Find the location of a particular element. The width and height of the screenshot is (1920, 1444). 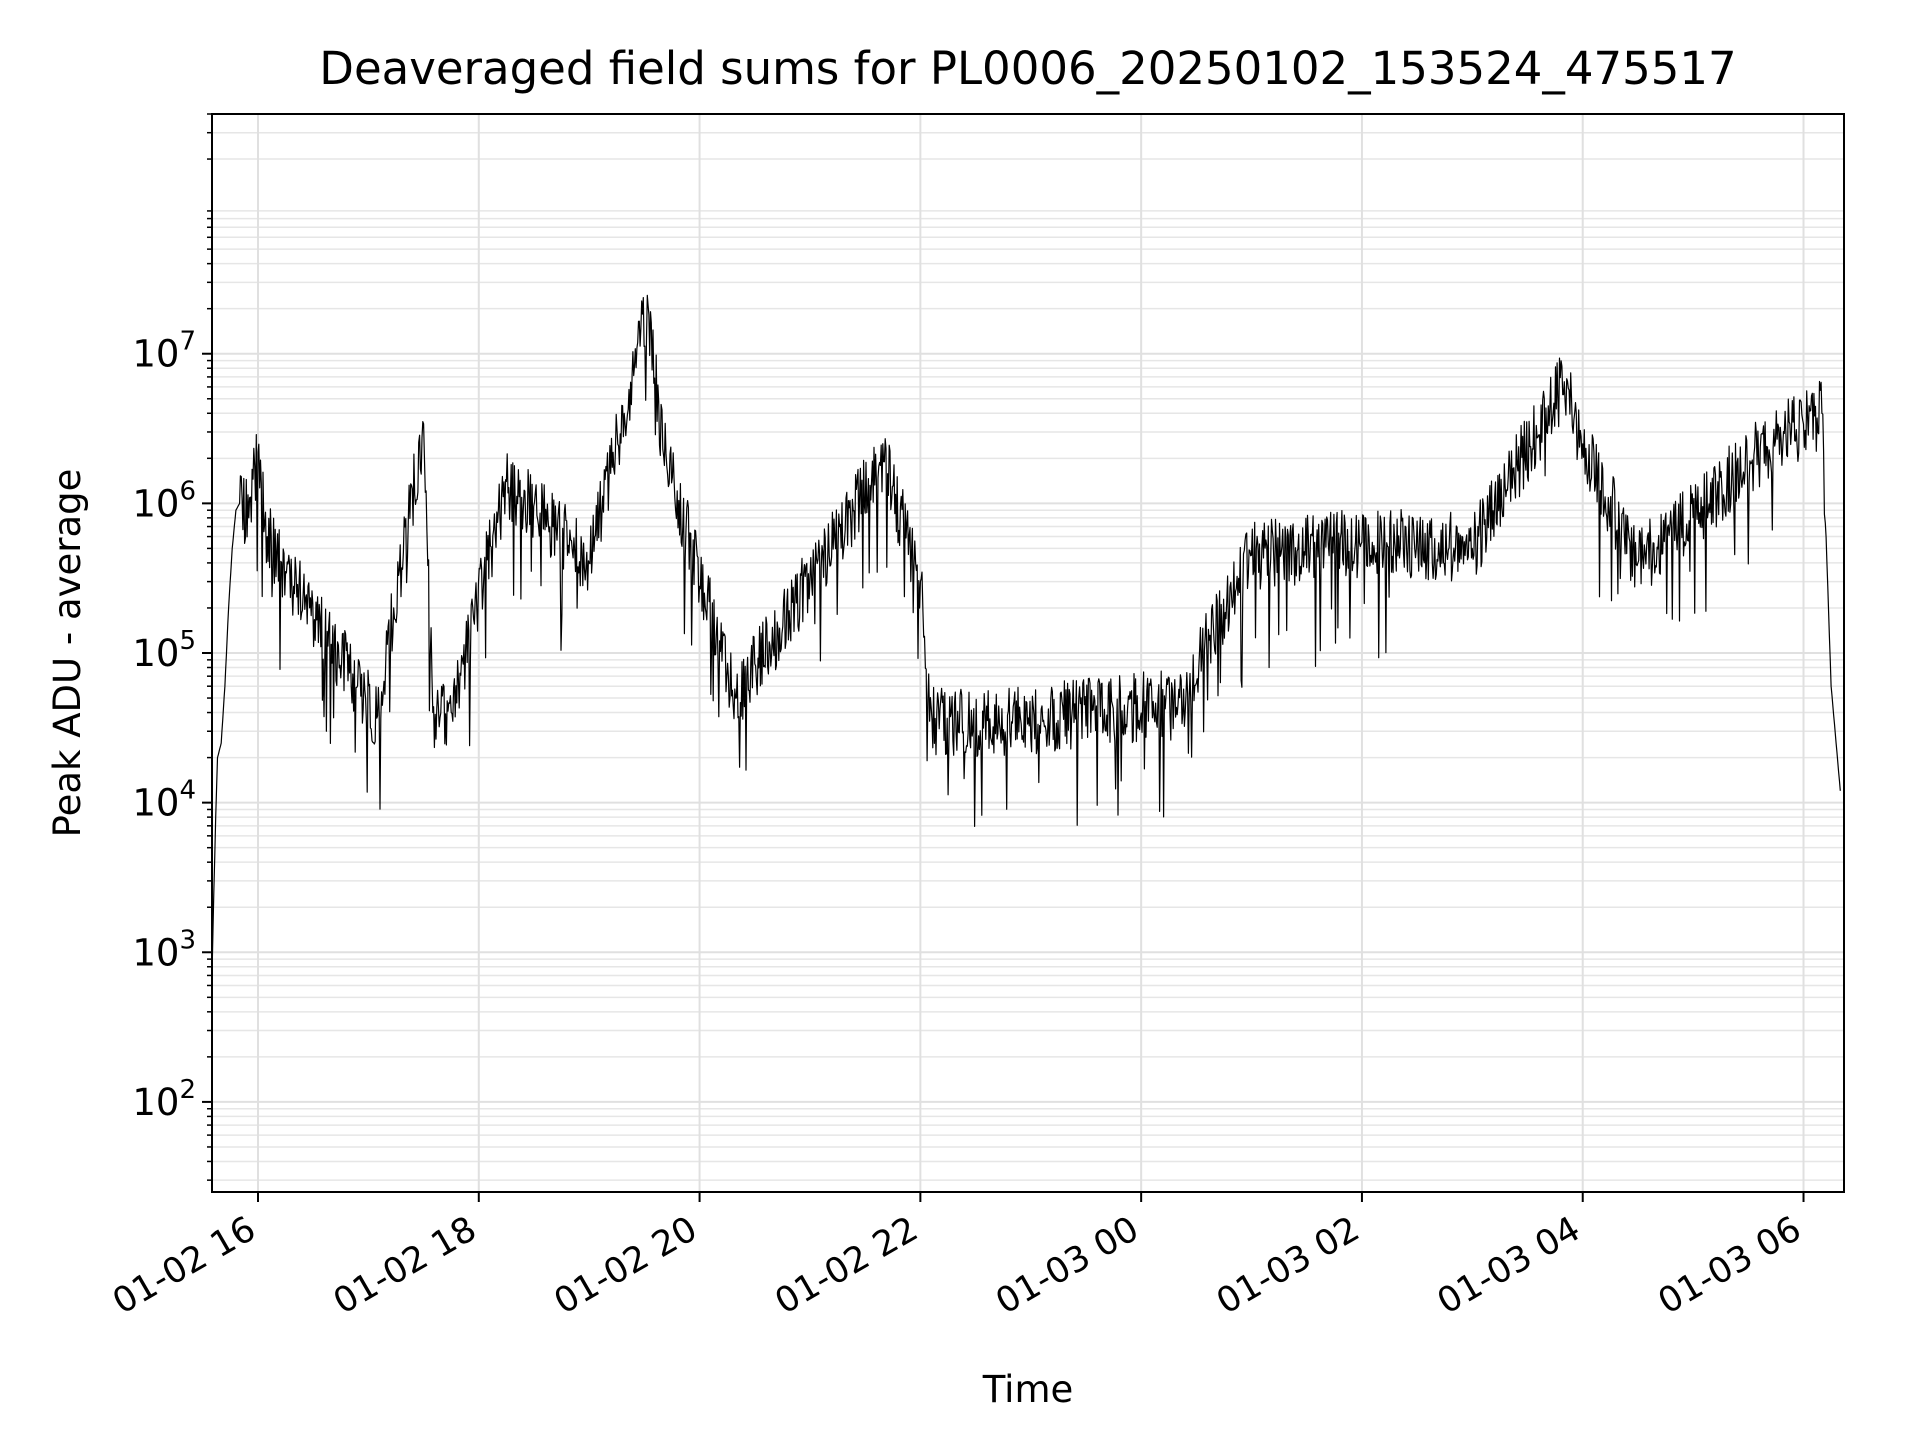

y-ticks: 10² 10³ 10⁴ 10⁵ 10⁶ 10⁷ is located at coordinates (172, 647).